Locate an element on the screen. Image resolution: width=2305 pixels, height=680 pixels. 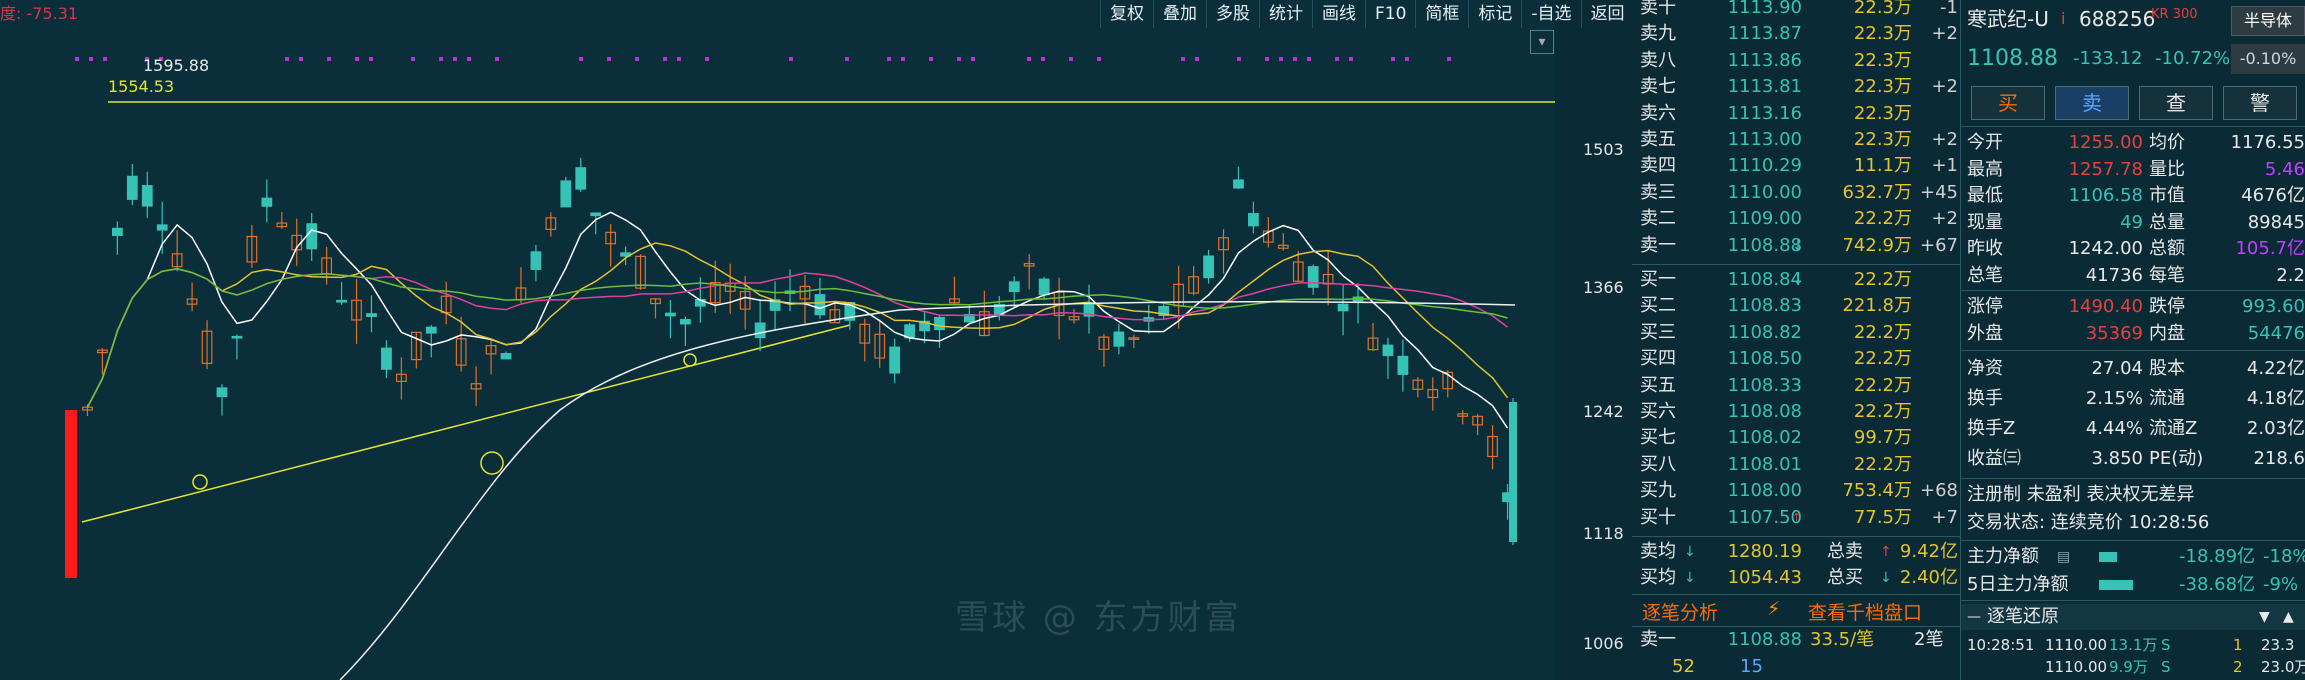
sell-level-7: 卖七 1113.81 22.3万 +2 is located at coordinates (1796, 87).